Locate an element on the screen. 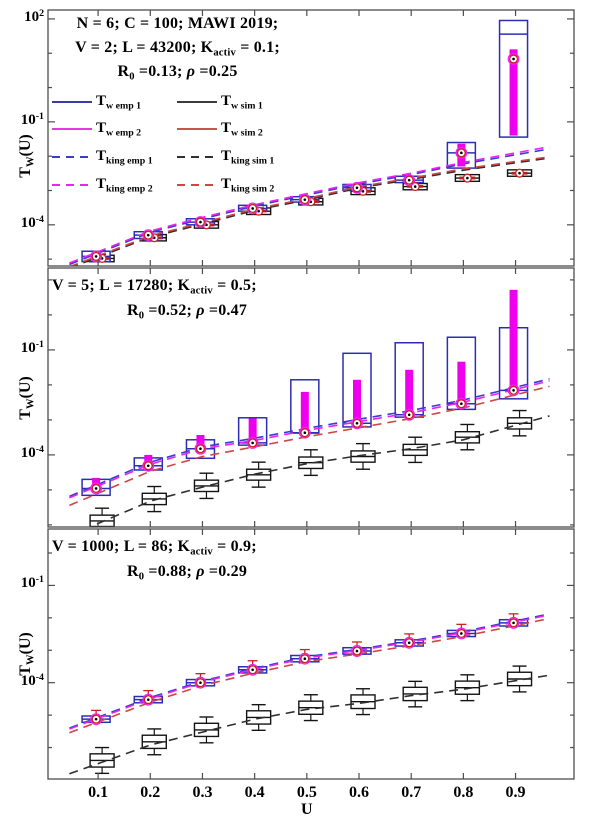 The image size is (603, 823). legend-item: Tking sim 2 is located at coordinates (225, 185).